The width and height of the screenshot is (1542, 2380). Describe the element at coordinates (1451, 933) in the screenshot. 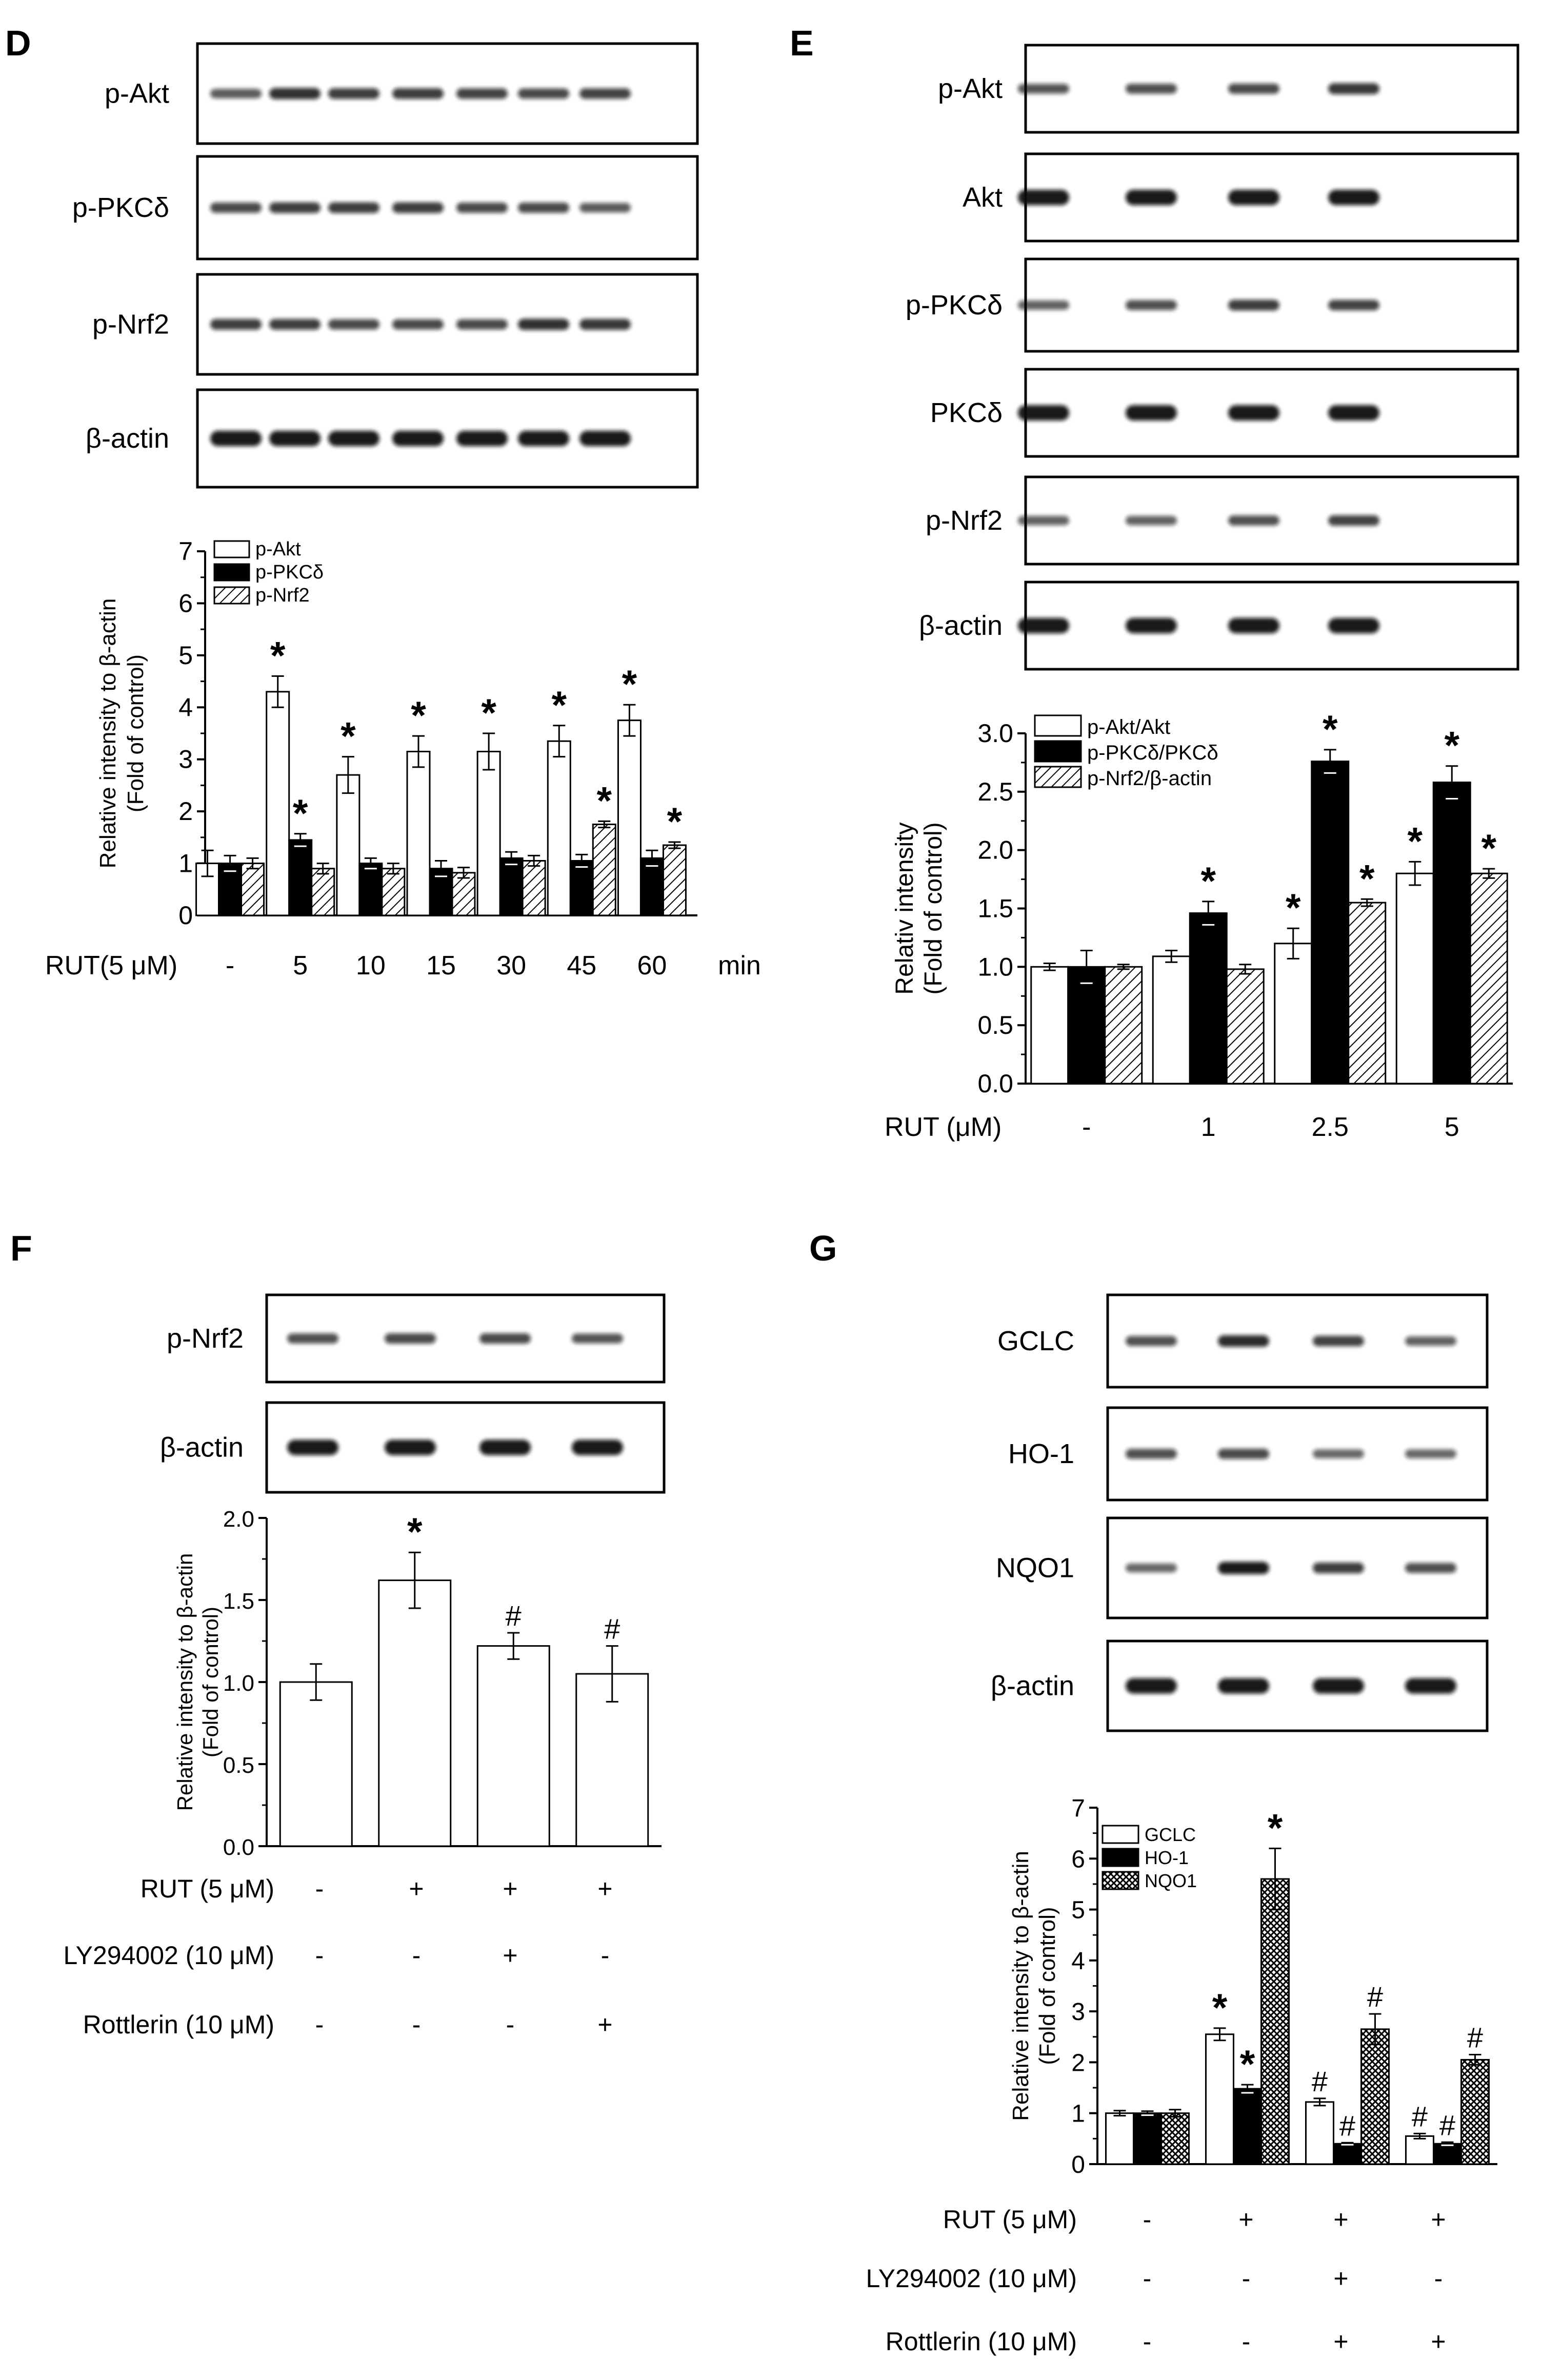

I see `bar-p-pkc-pkc--3` at that location.